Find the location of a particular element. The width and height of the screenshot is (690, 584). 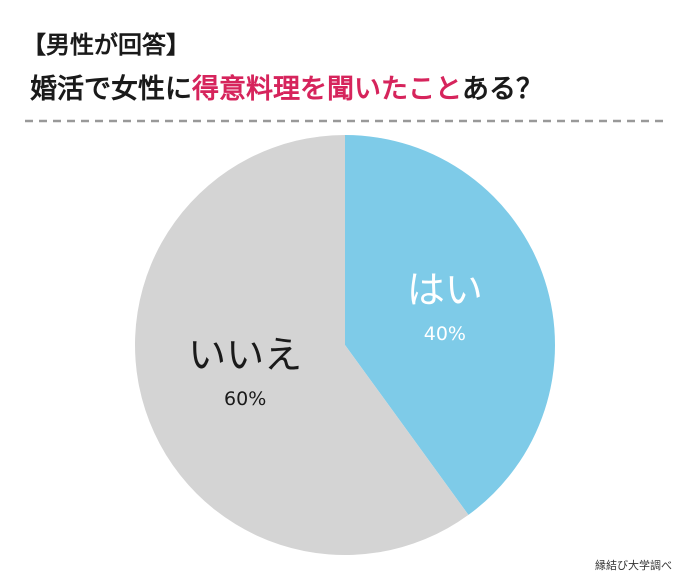

source-note: 縁結び大学調べ is located at coordinates (633, 565).